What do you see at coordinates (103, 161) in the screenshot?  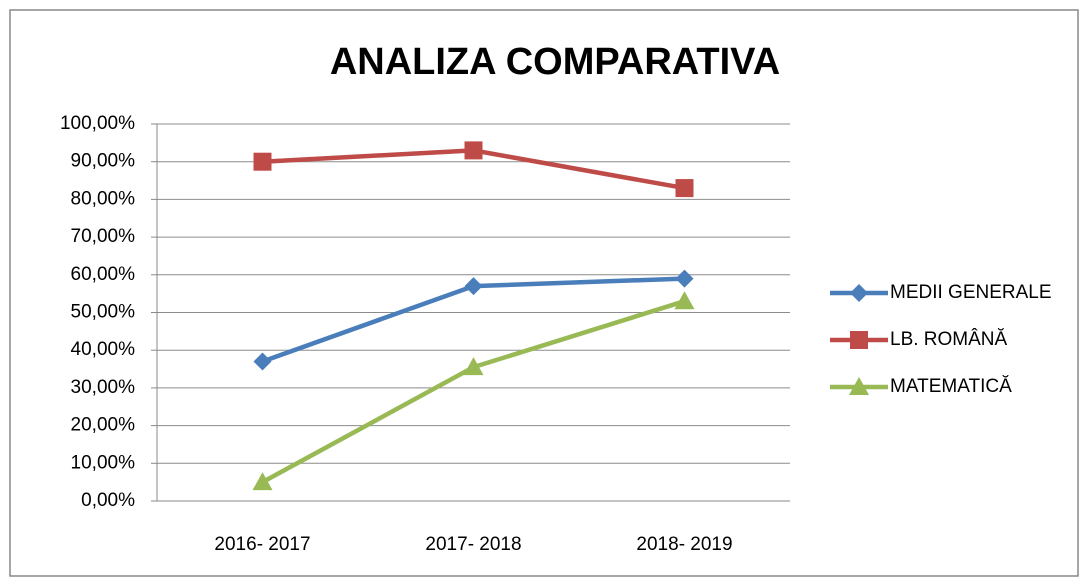 I see `y-tick-label: 90,00%` at bounding box center [103, 161].